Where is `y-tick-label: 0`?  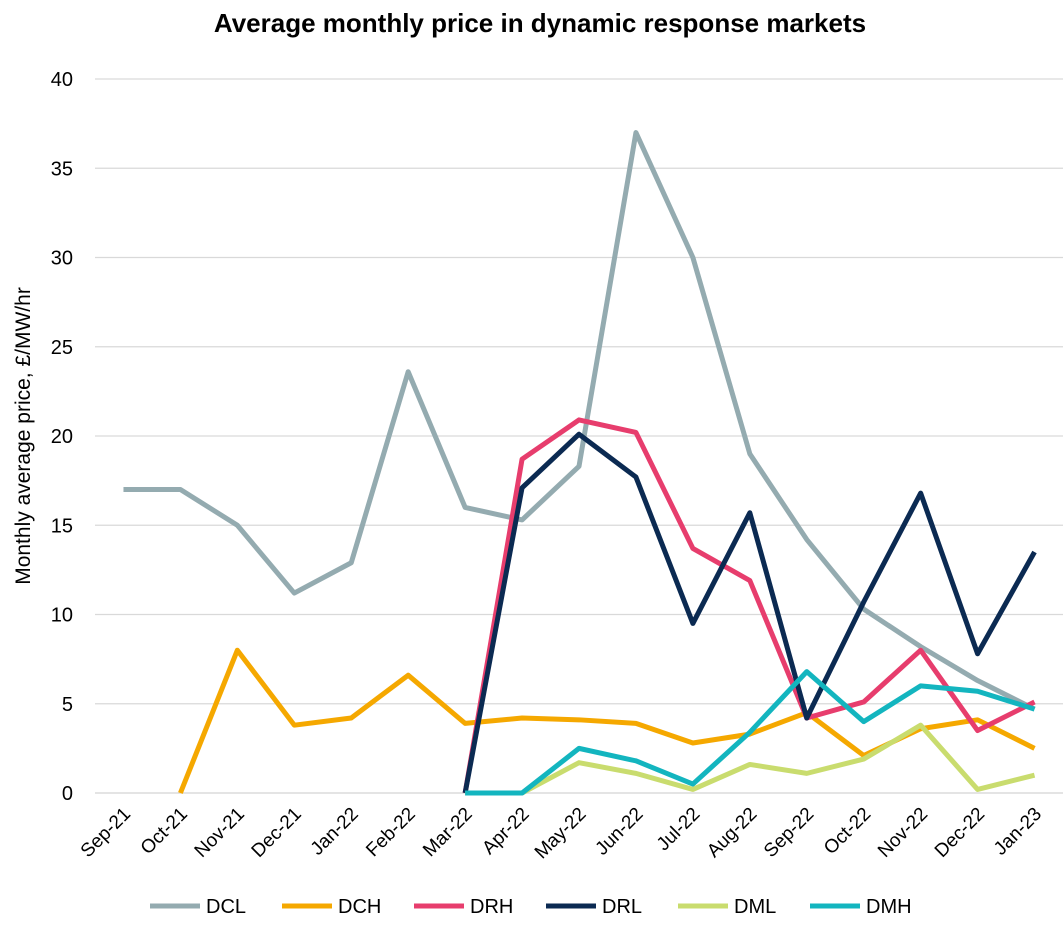
y-tick-label: 0 is located at coordinates (67, 794).